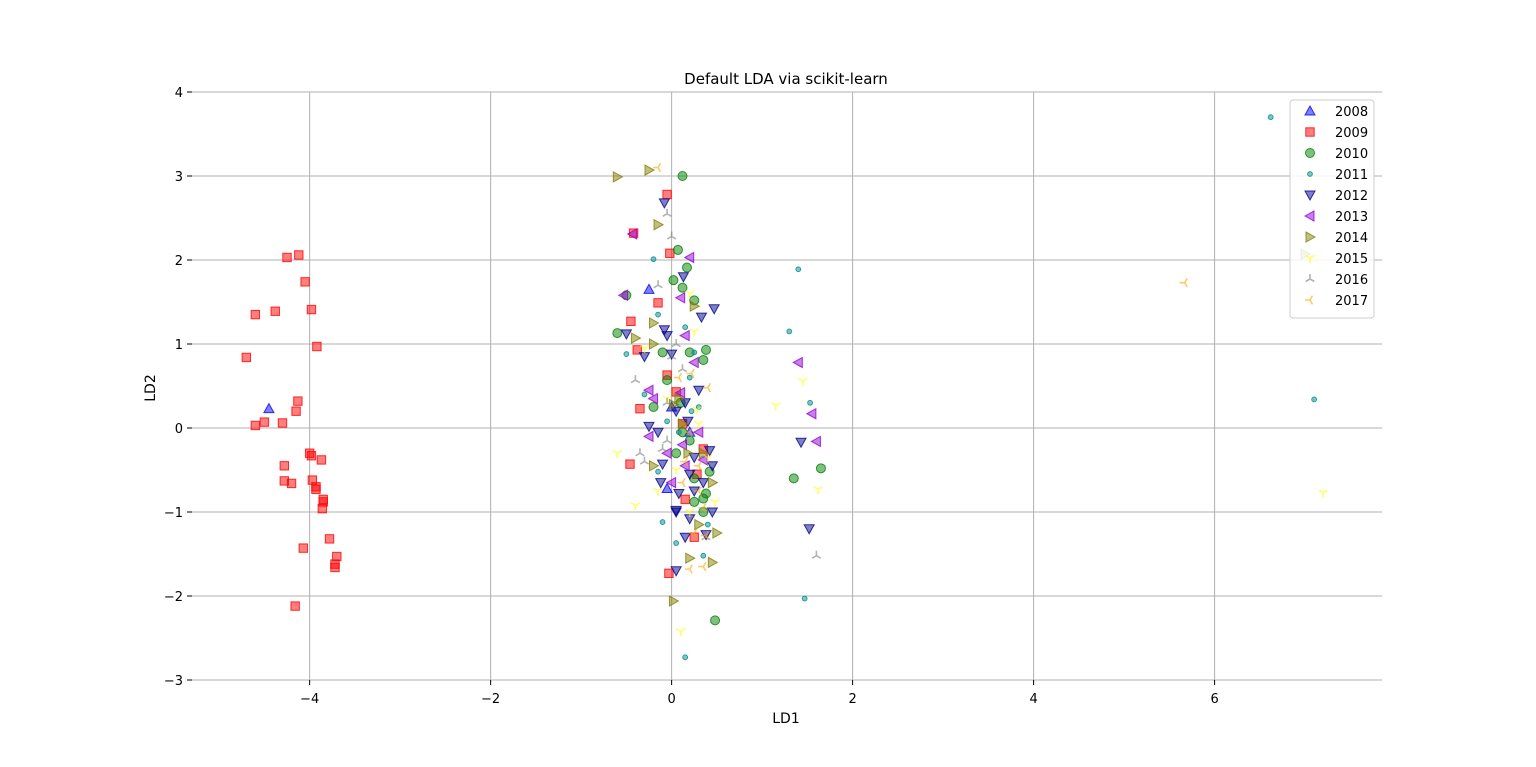 The image size is (1536, 767). I want to click on y-tick-label: 1, so click(179, 345).